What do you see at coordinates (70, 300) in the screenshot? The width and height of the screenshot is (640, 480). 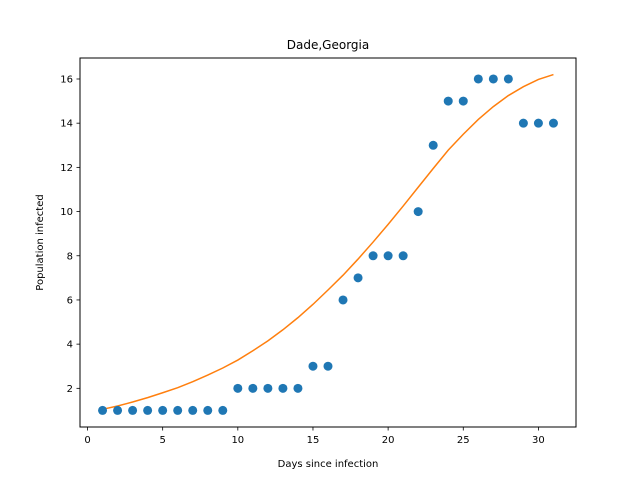 I see `y-tick-label: 6` at bounding box center [70, 300].